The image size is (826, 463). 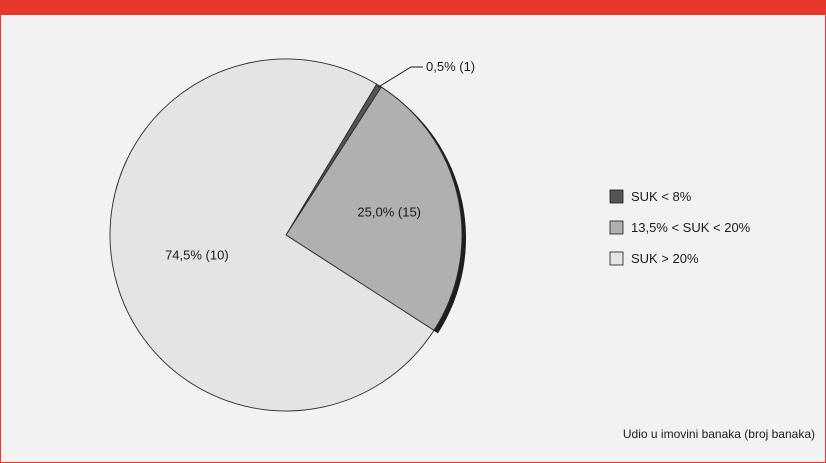 What do you see at coordinates (389, 212) in the screenshot?
I see `slice-label: 25,0% (15)` at bounding box center [389, 212].